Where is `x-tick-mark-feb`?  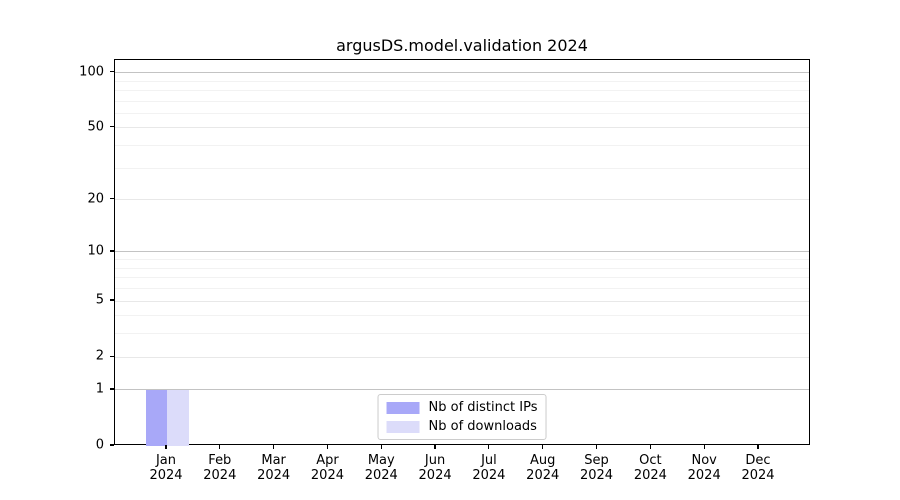
x-tick-mark-feb is located at coordinates (220, 447).